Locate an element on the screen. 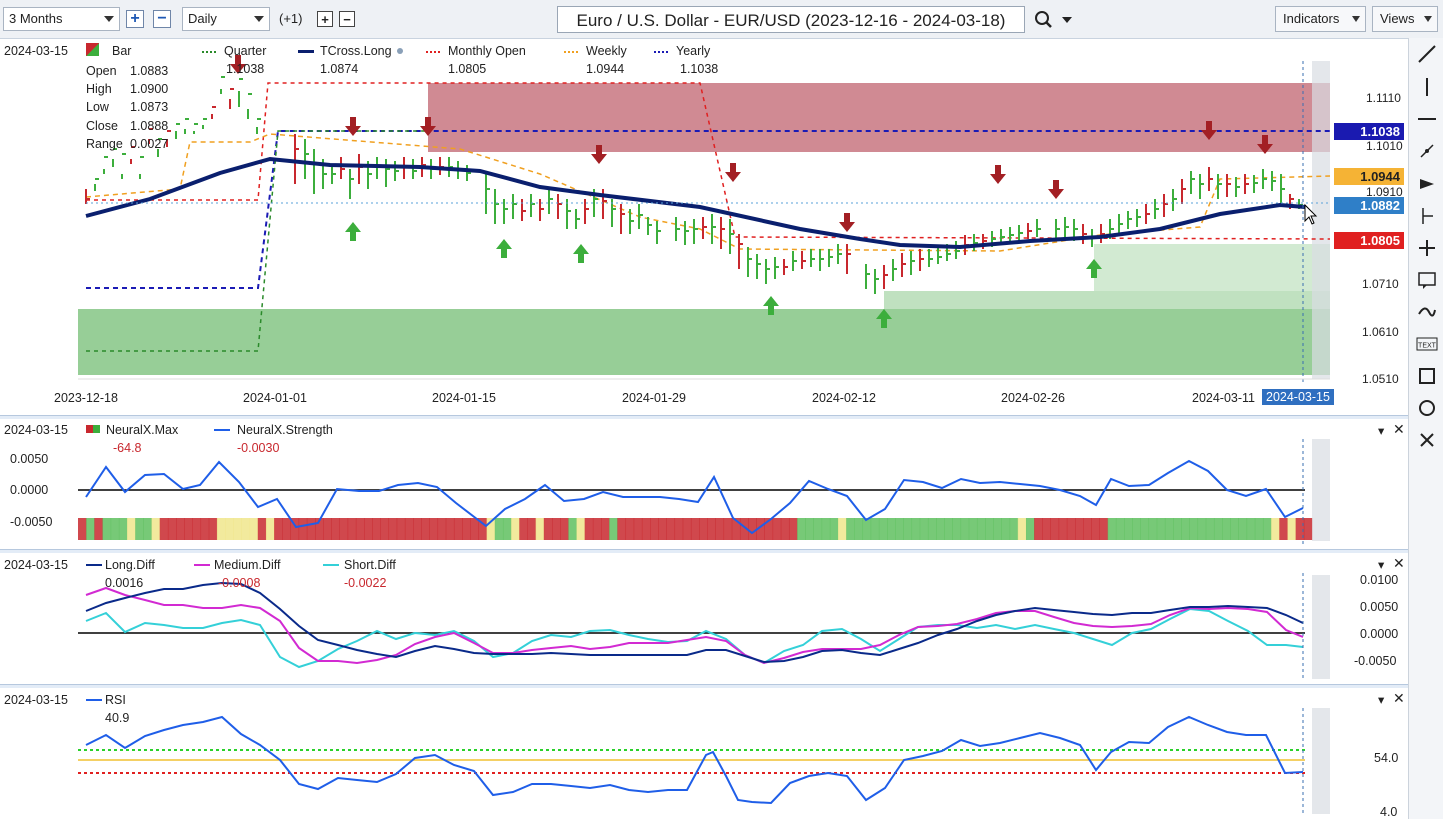 This screenshot has height=819, width=1443. ellipse-tool-icon is located at coordinates (1427, 408).